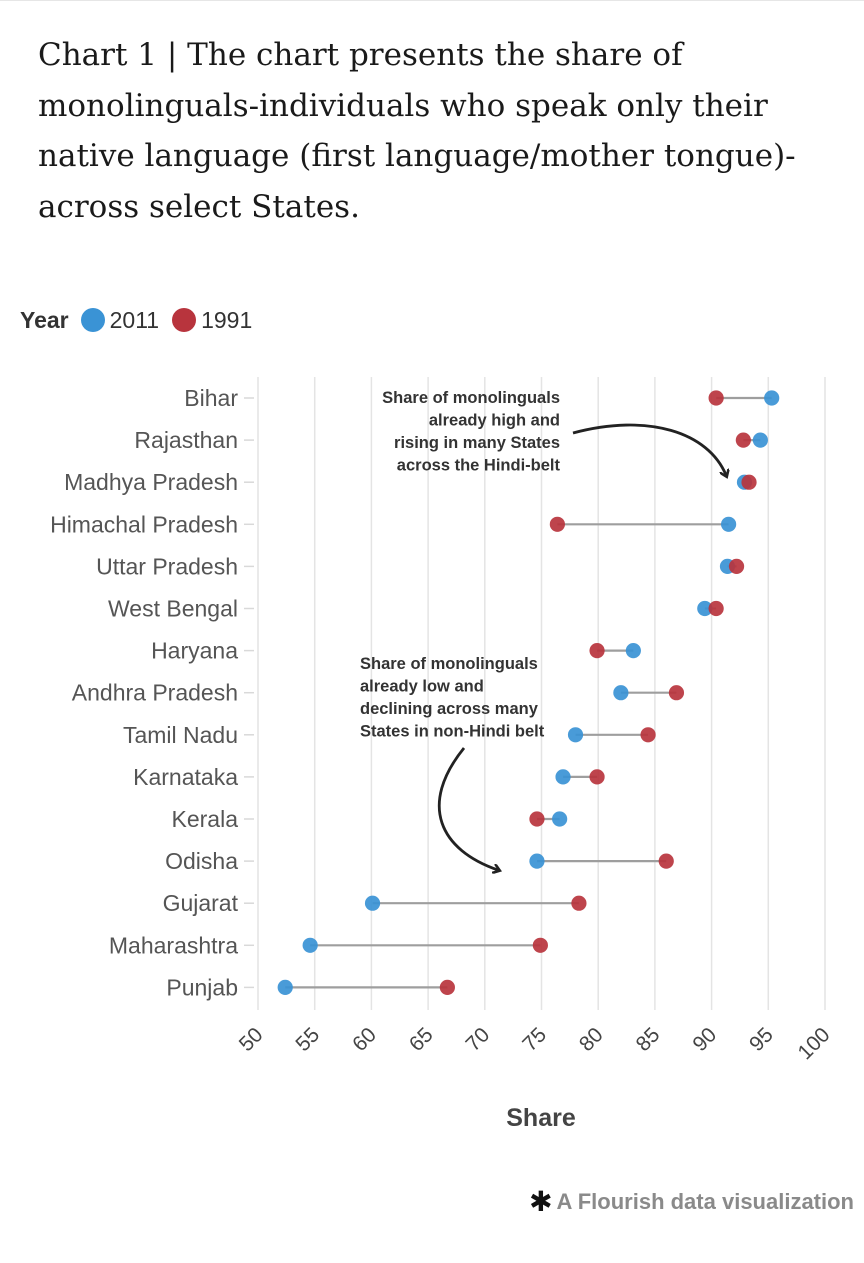 This screenshot has width=864, height=1263. What do you see at coordinates (749, 482) in the screenshot?
I see `point-1991-madhya-pradesh` at bounding box center [749, 482].